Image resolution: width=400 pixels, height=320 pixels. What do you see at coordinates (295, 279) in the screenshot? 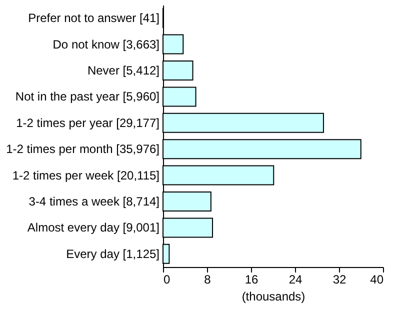
I see `x-tick-label: 24` at bounding box center [295, 279].